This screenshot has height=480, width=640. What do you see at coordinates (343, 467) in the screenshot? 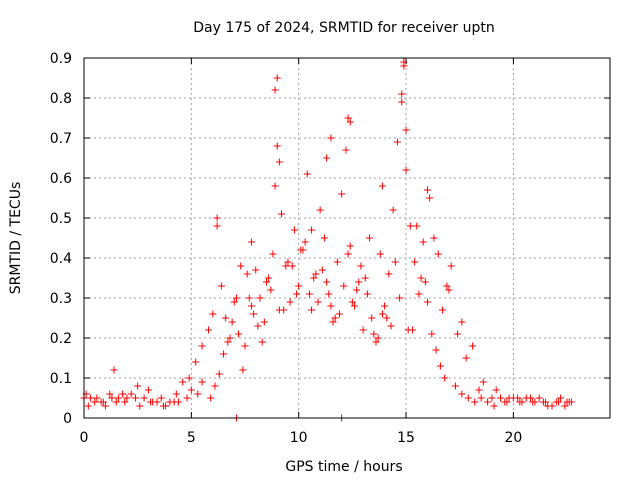
I see `x-axis-label: GPS time / hours` at bounding box center [343, 467].